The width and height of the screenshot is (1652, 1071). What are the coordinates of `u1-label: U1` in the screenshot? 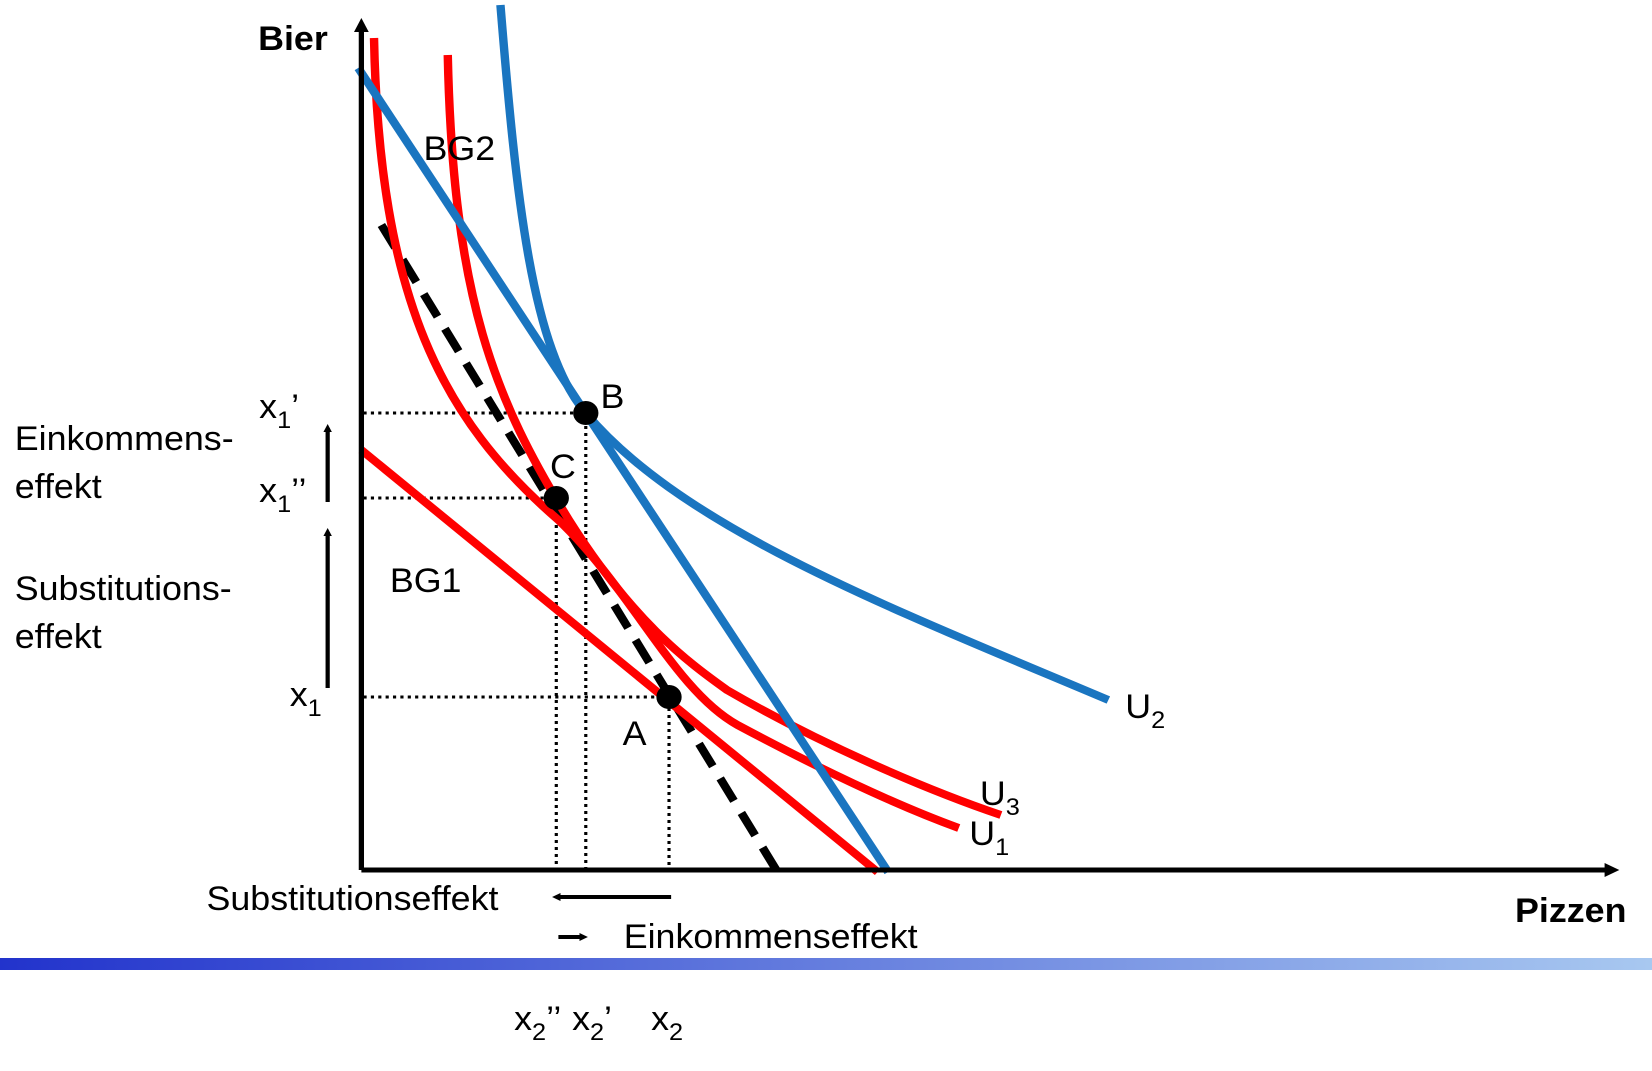 It's located at (989, 838).